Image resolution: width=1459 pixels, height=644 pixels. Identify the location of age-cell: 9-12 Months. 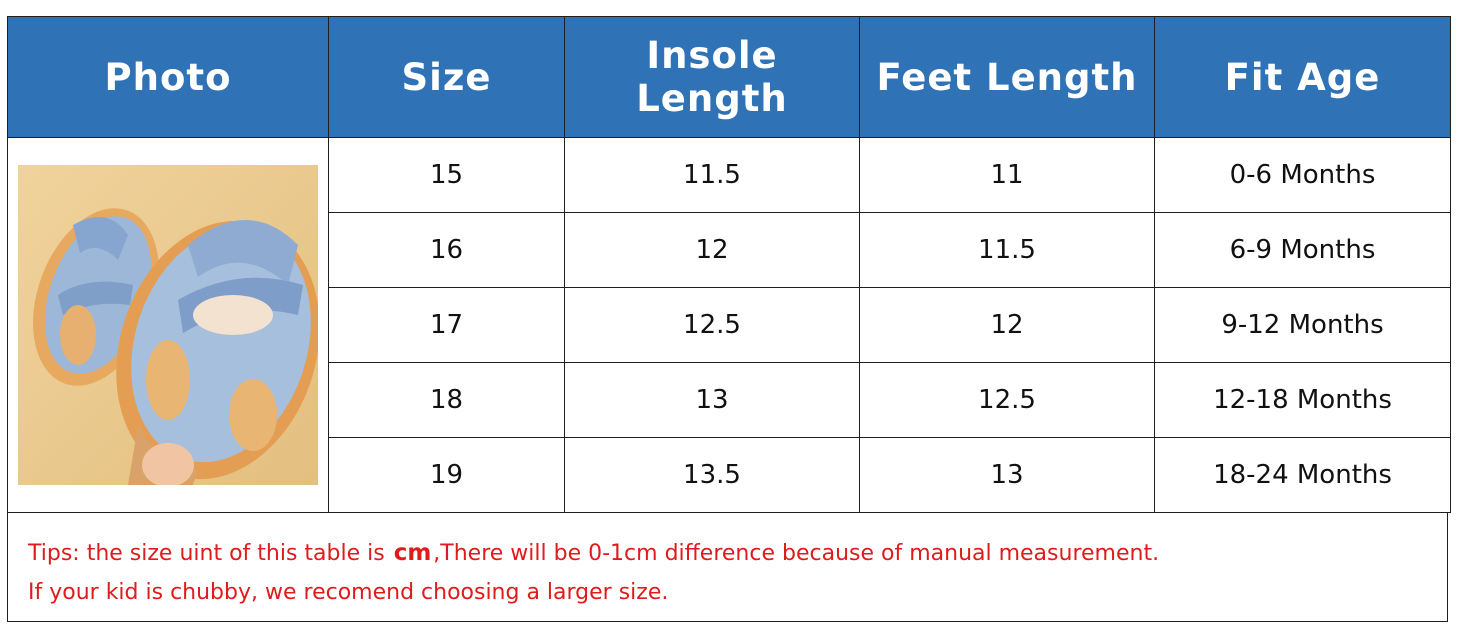
(1302, 325).